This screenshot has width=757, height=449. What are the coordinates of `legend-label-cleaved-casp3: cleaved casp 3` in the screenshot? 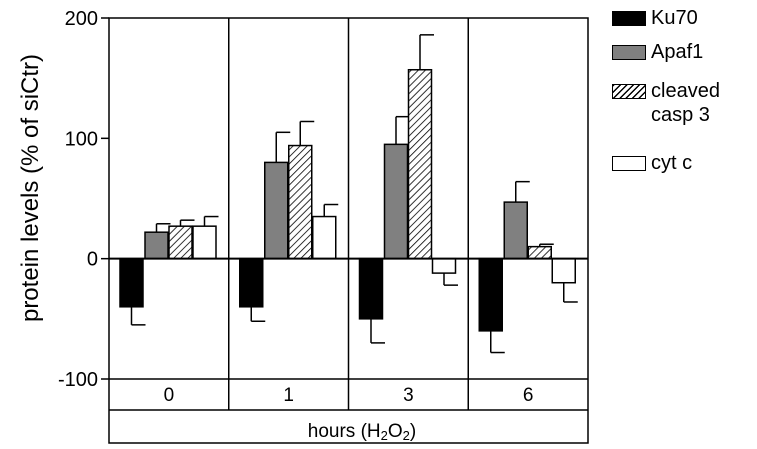 It's located at (685, 103).